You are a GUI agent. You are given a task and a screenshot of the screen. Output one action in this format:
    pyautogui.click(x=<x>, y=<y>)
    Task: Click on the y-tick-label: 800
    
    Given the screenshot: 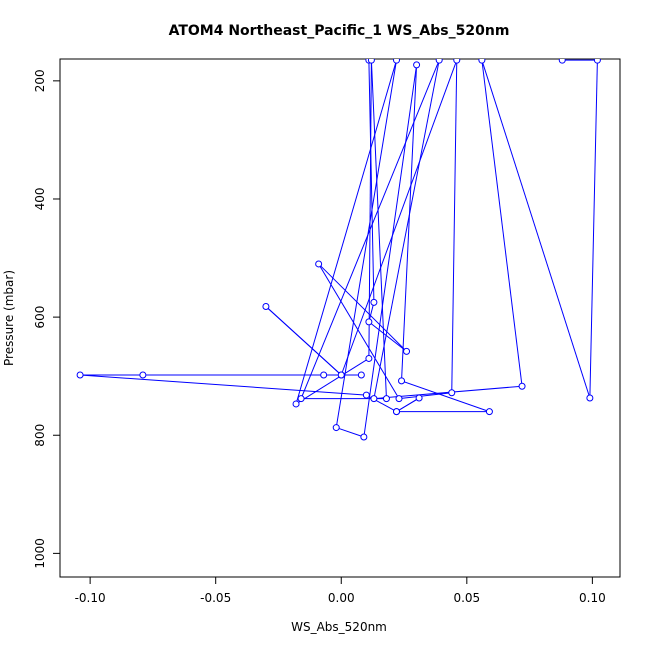 What is the action you would take?
    pyautogui.click(x=40, y=435)
    